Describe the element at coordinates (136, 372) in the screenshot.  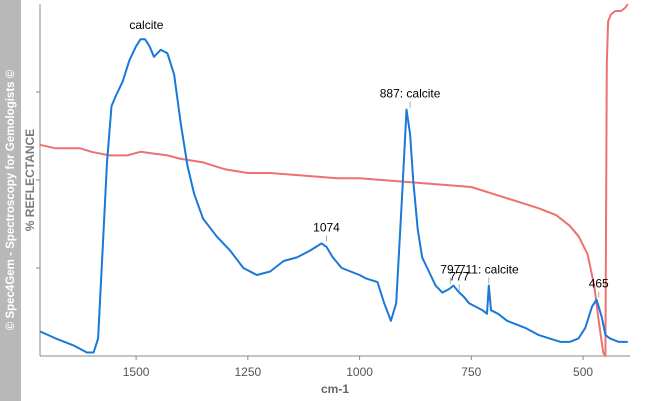
I see `x-tick-label: 1500` at that location.